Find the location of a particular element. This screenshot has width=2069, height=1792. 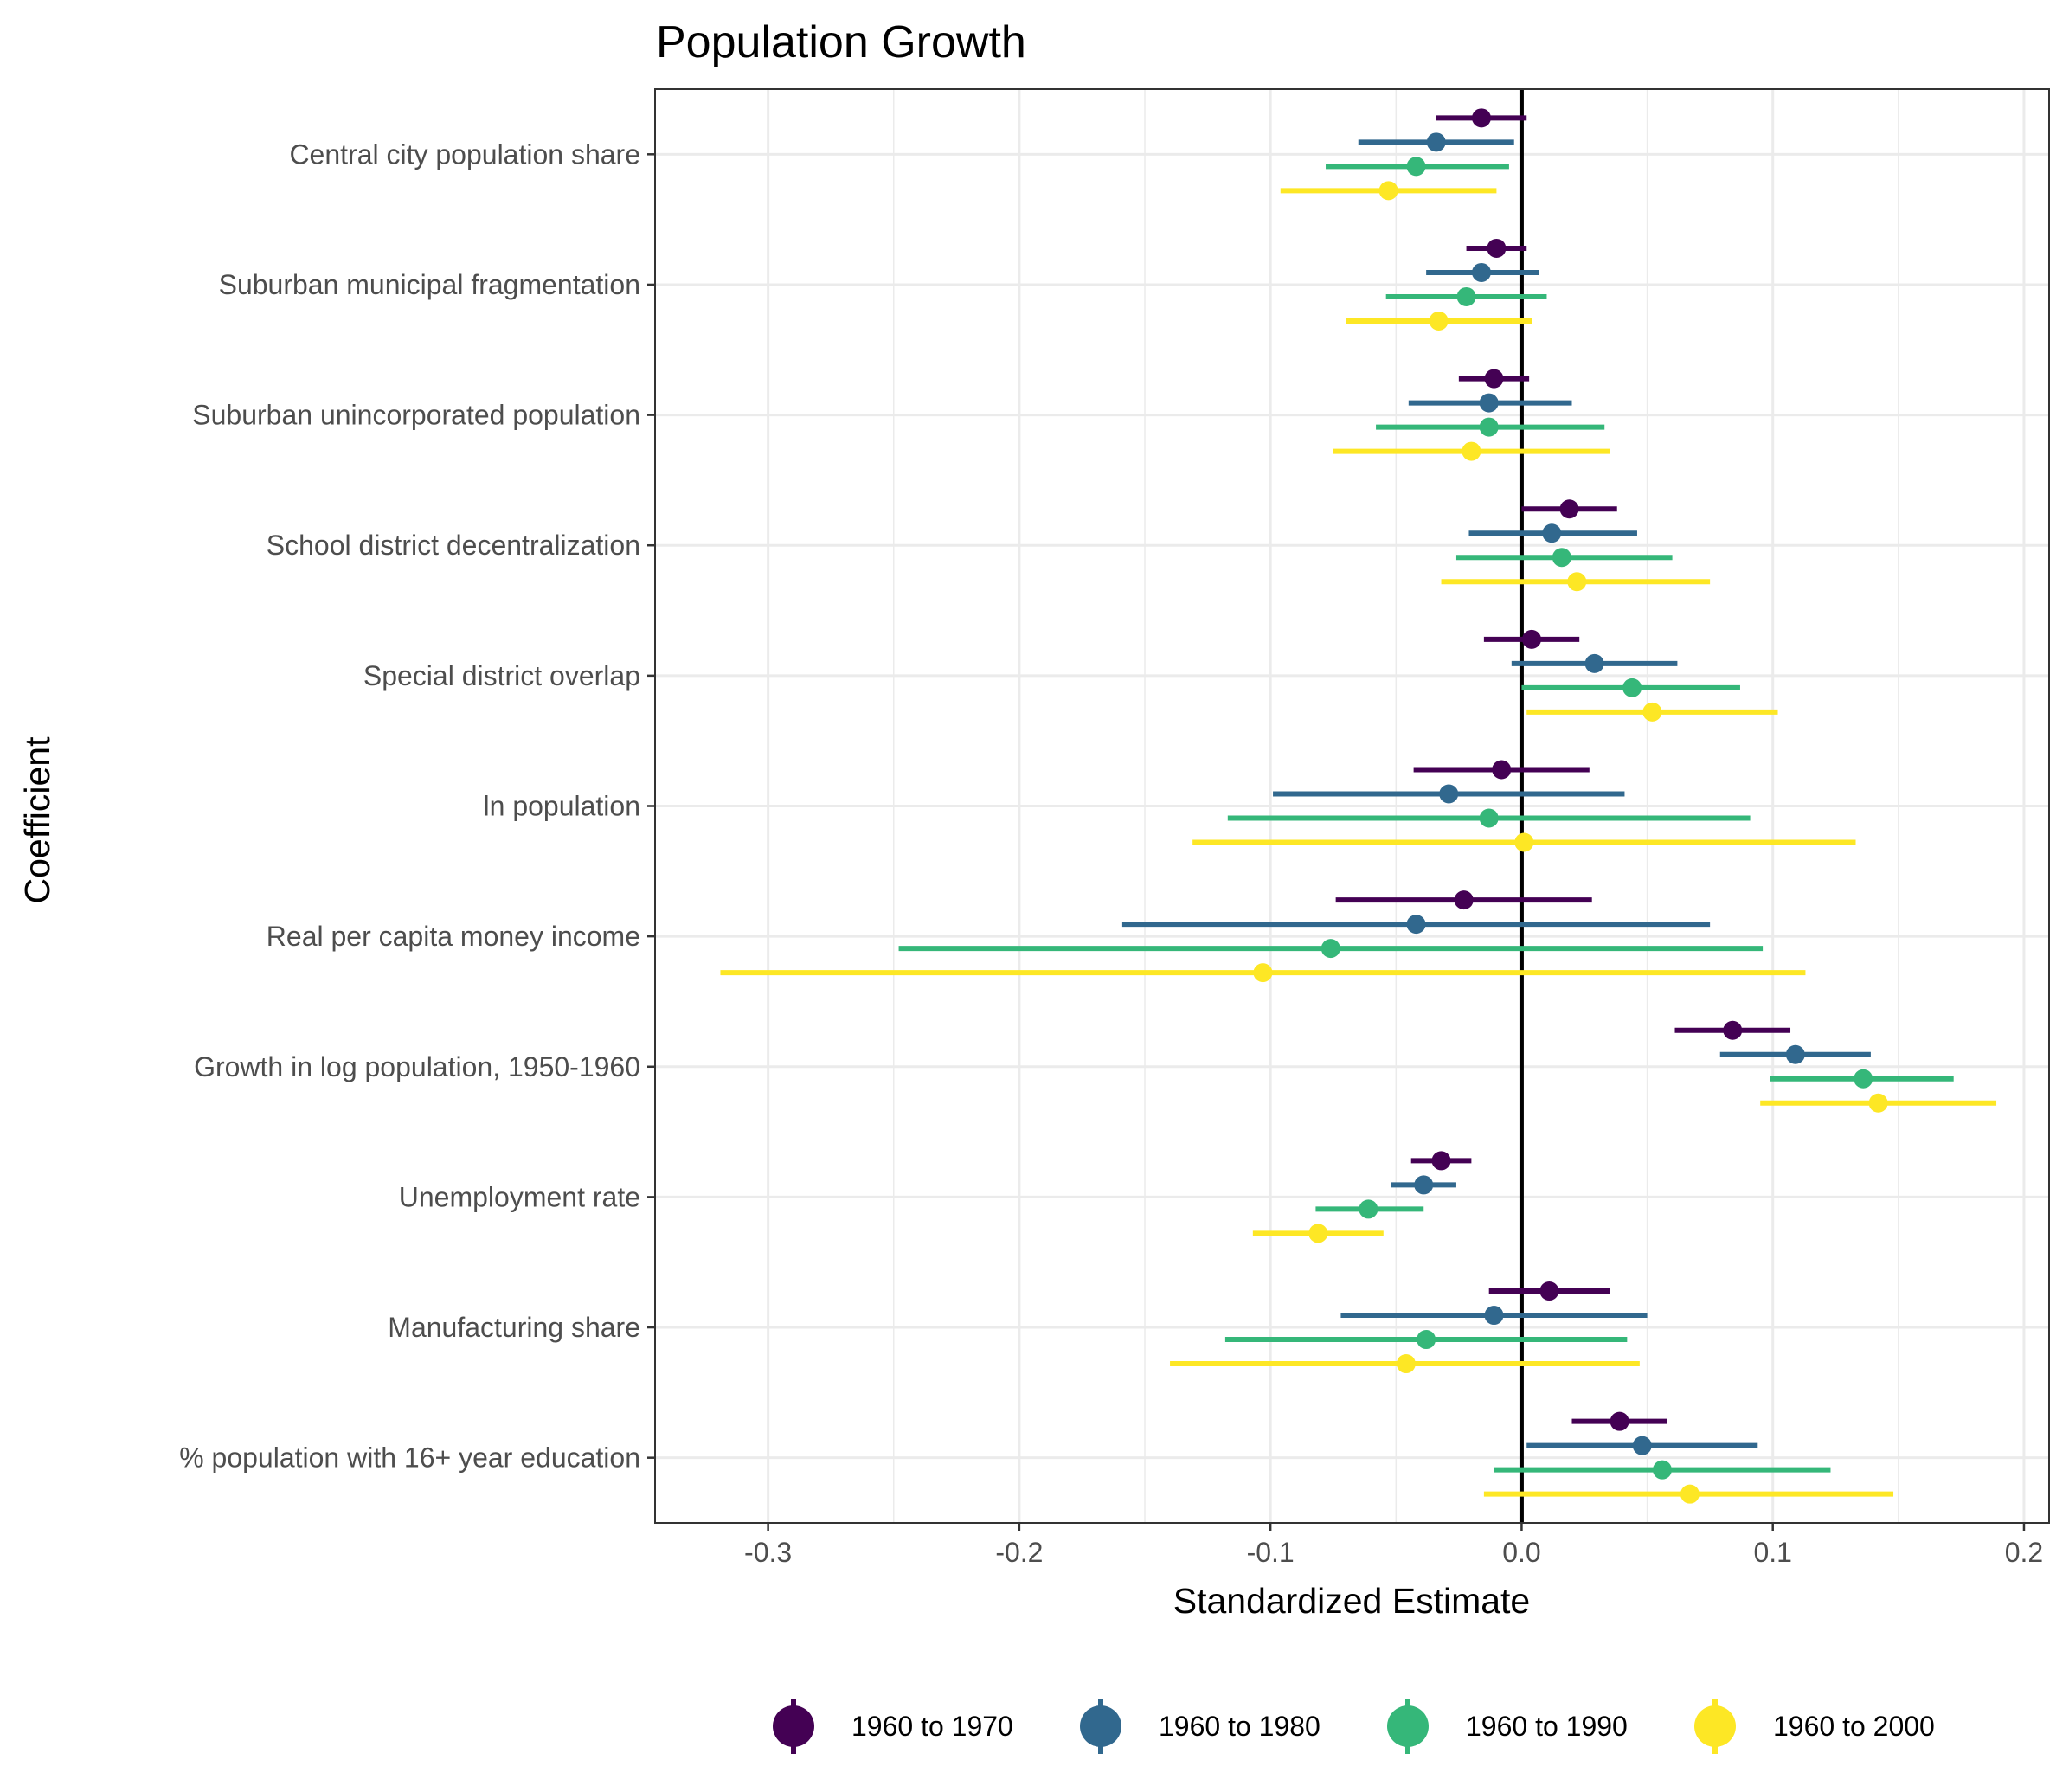

x-tick-label: -0.2 is located at coordinates (1019, 1552).